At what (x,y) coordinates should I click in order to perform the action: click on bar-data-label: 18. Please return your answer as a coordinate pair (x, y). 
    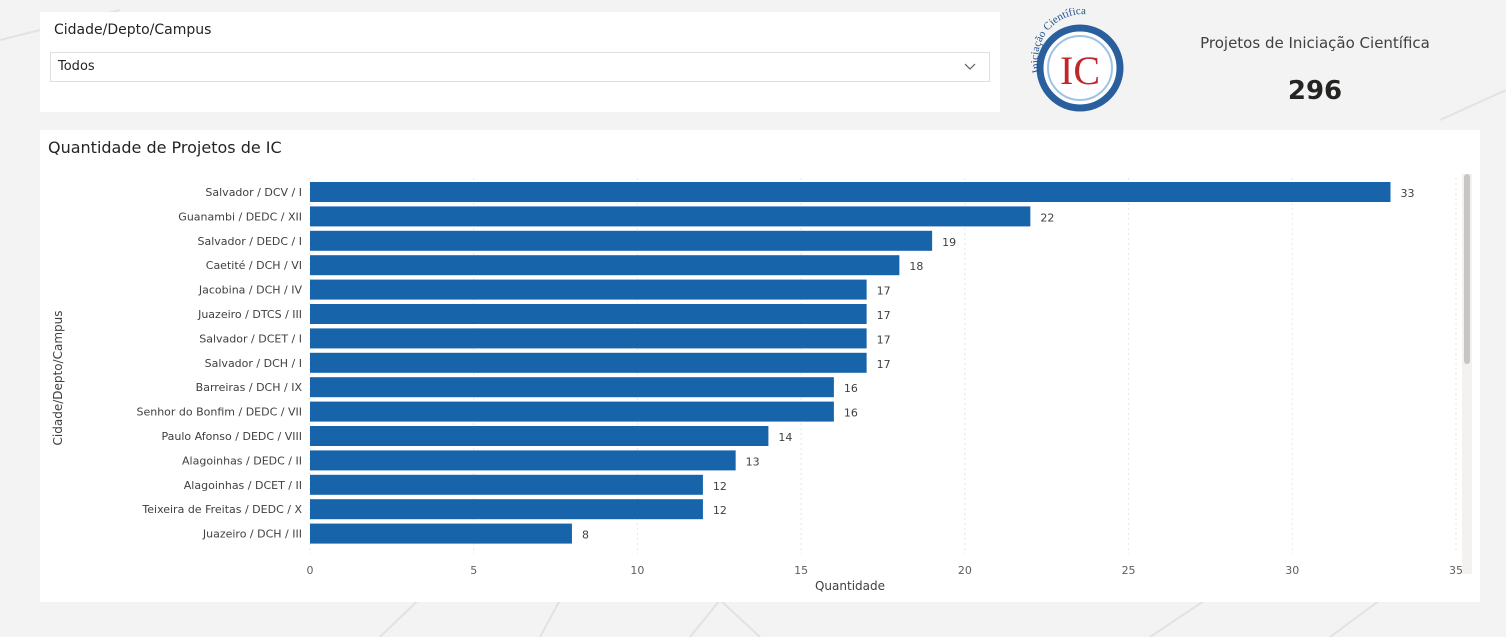
    Looking at the image, I should click on (916, 266).